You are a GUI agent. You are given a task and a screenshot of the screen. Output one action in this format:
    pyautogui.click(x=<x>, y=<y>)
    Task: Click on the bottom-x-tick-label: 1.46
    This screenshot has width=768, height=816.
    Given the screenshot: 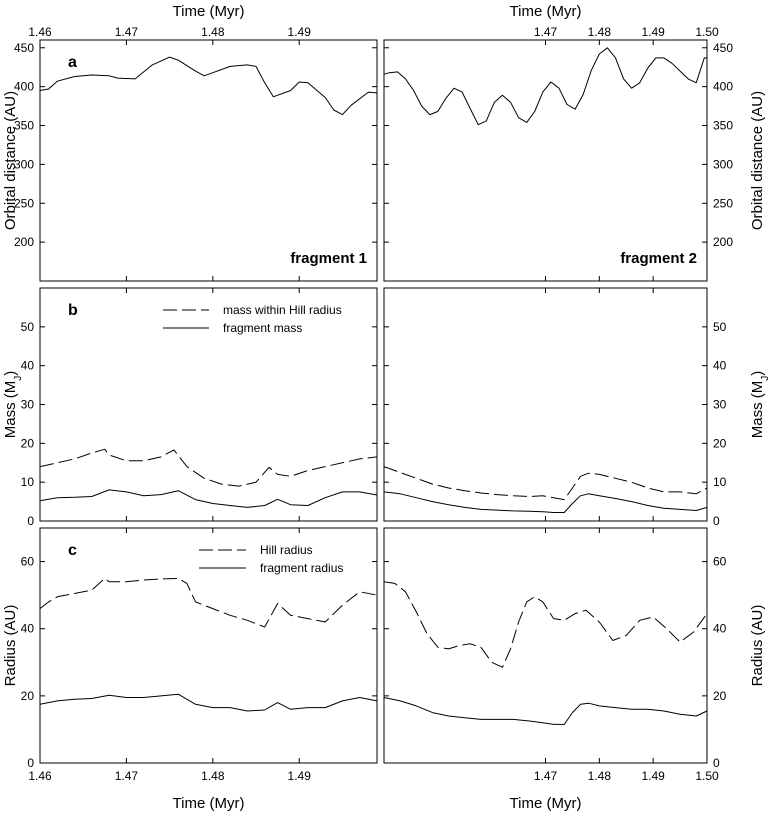 What is the action you would take?
    pyautogui.click(x=40, y=776)
    